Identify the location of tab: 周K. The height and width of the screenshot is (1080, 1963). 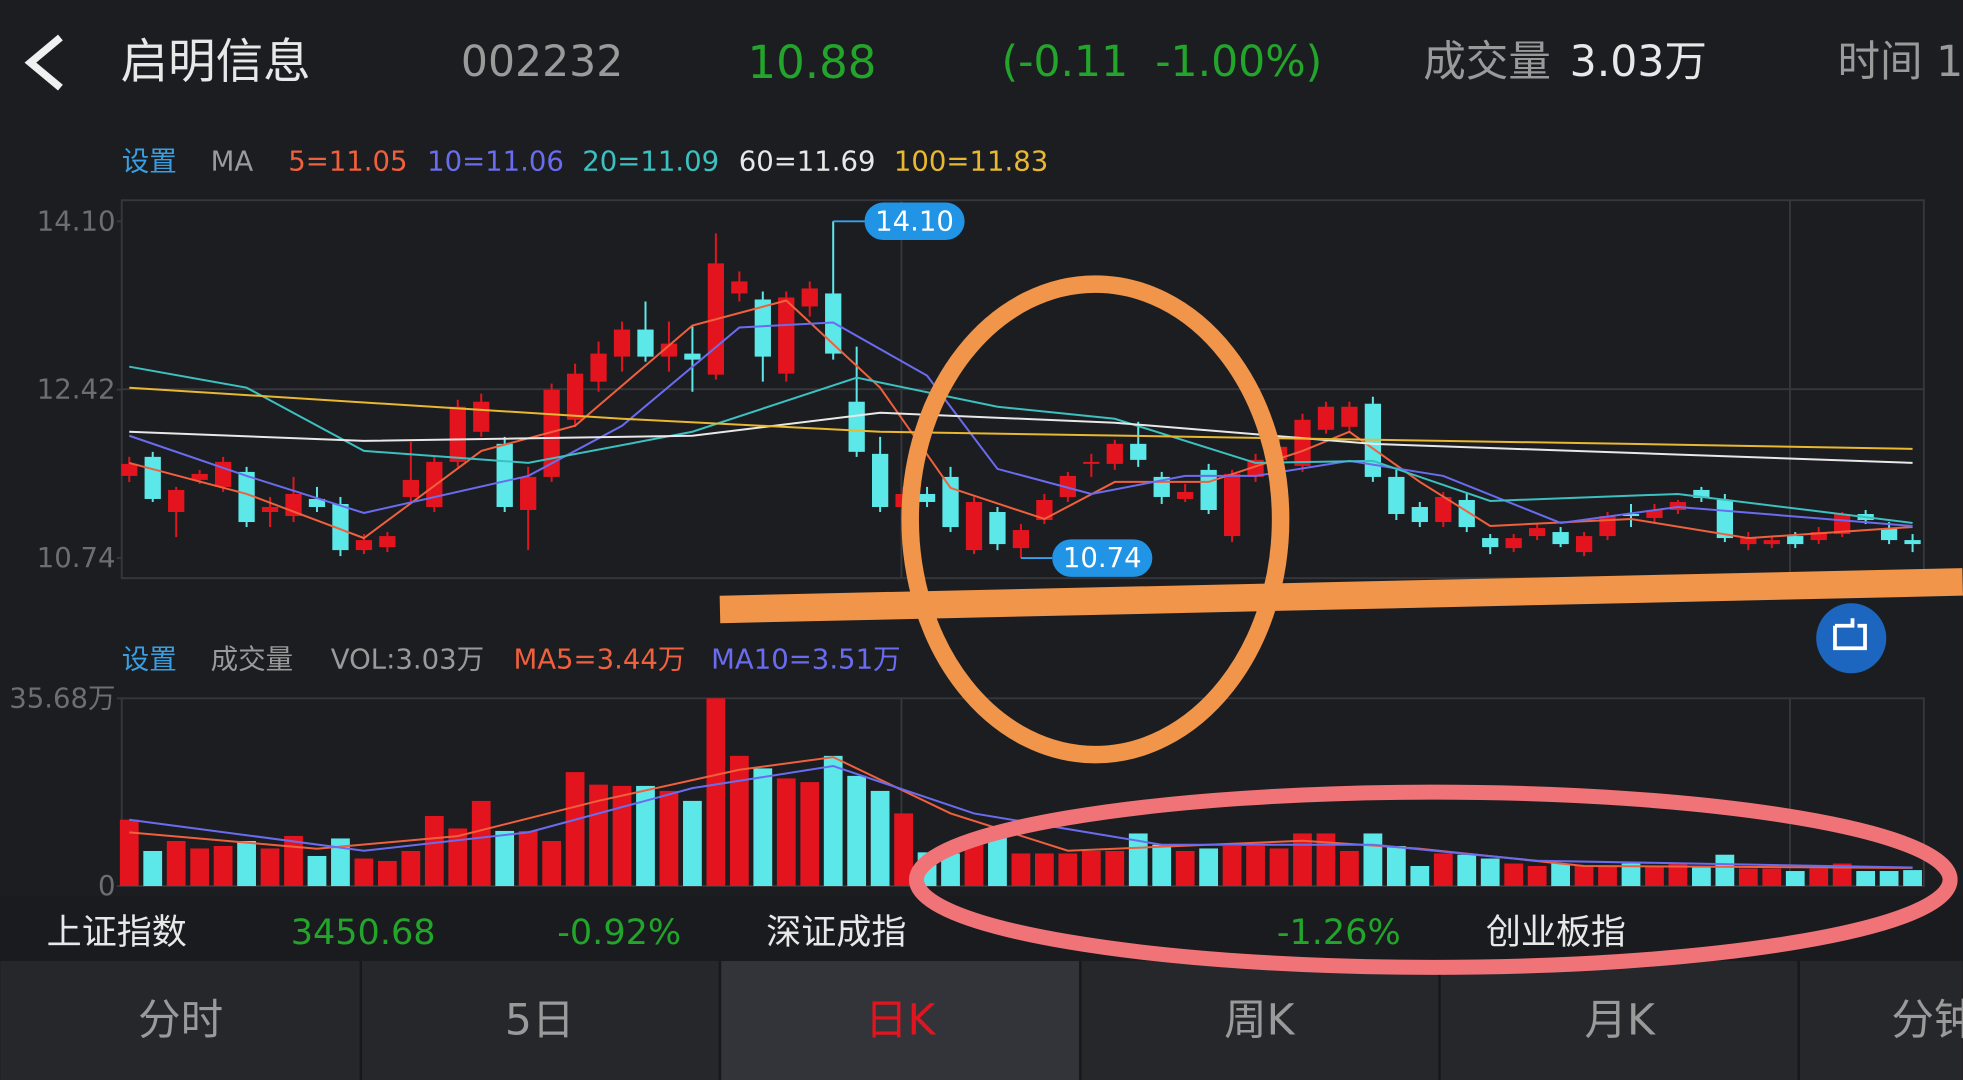
(1260, 1021).